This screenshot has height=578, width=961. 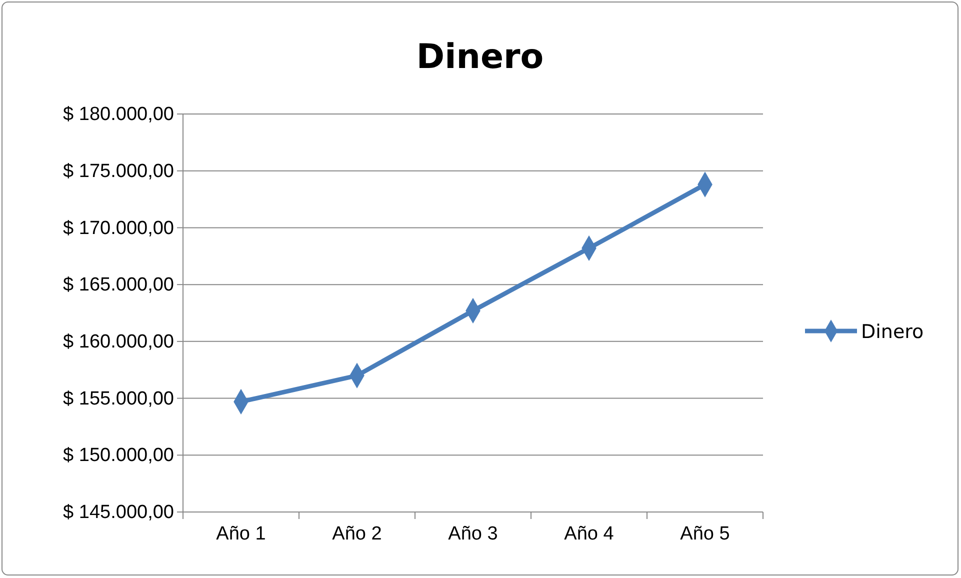 I want to click on y-tick-label: $ 160.000,00, so click(x=118, y=342).